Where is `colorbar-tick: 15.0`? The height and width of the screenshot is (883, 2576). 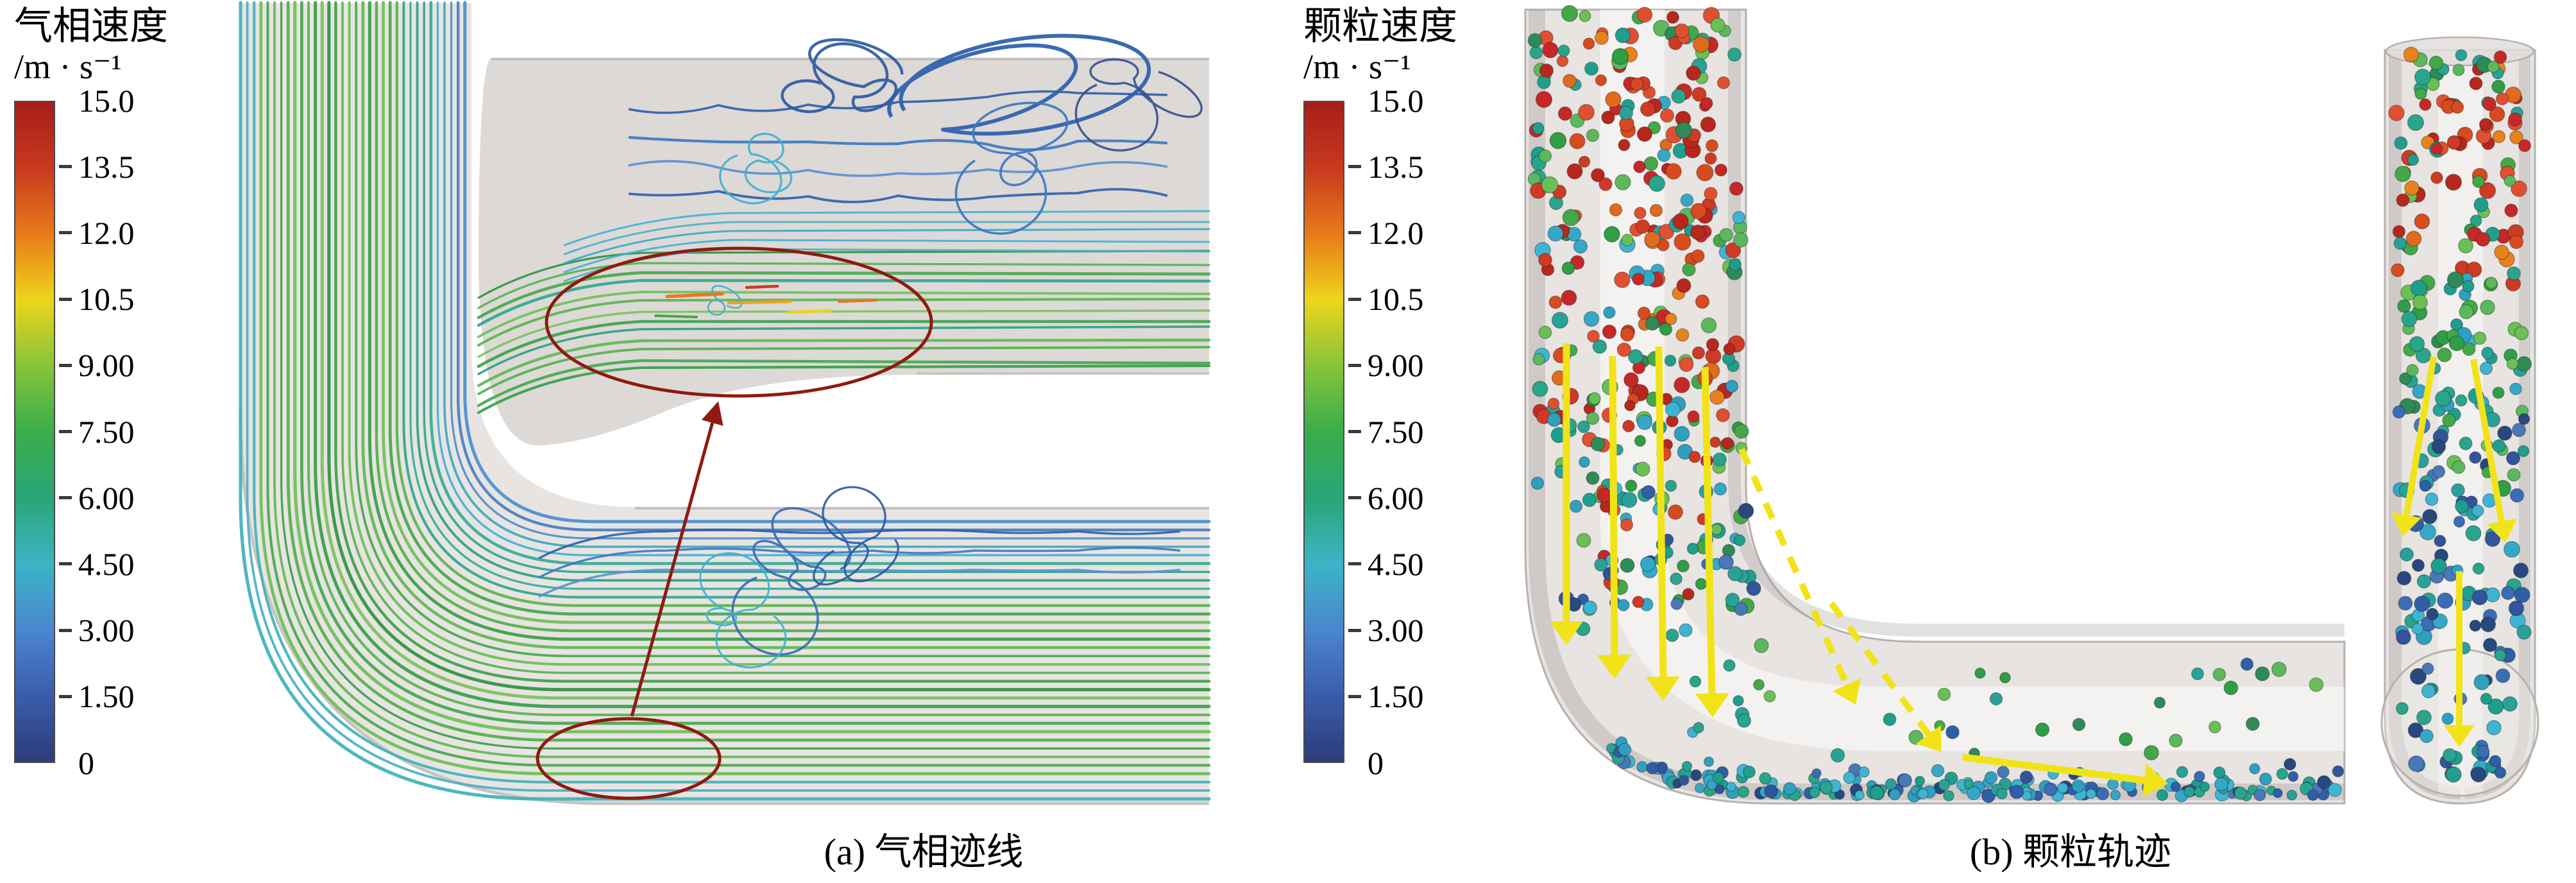 colorbar-tick: 15.0 is located at coordinates (95, 100).